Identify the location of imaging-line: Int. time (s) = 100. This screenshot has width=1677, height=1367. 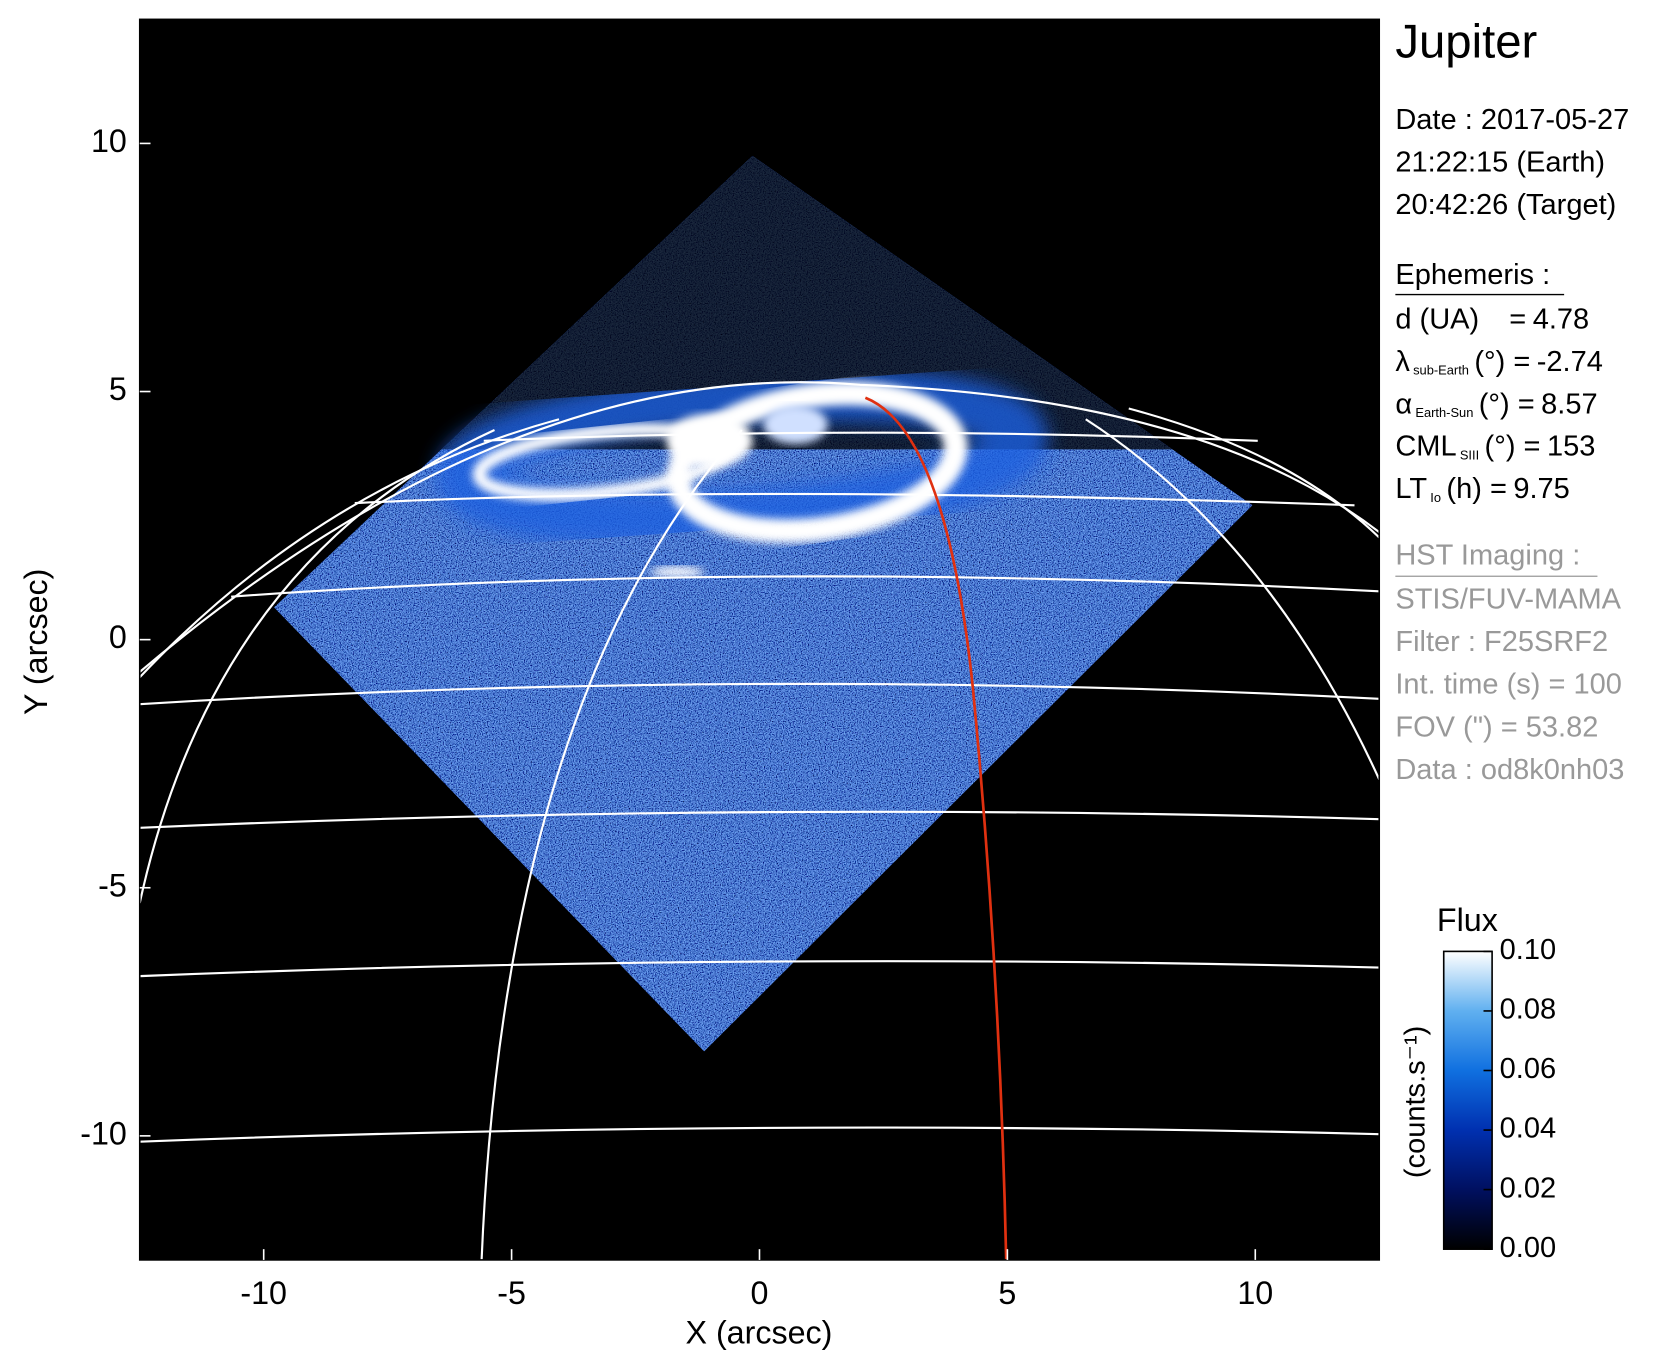
(1508, 685).